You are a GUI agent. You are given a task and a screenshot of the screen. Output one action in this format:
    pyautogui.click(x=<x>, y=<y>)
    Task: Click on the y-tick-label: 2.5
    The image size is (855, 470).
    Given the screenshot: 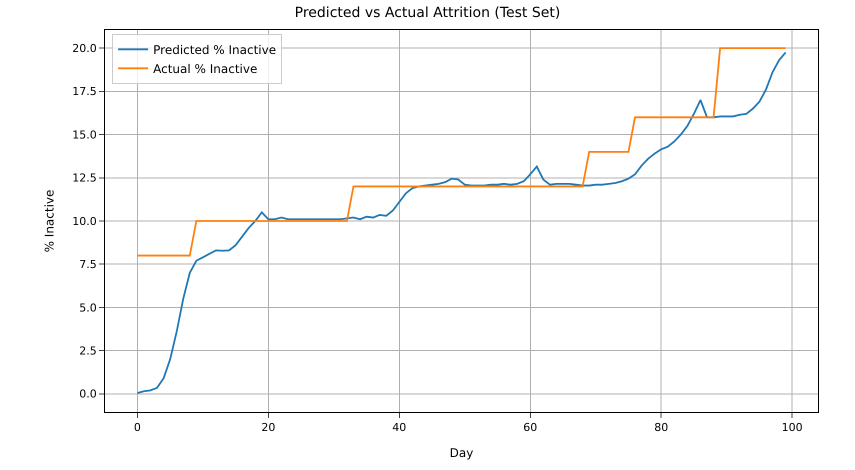 What is the action you would take?
    pyautogui.click(x=88, y=351)
    